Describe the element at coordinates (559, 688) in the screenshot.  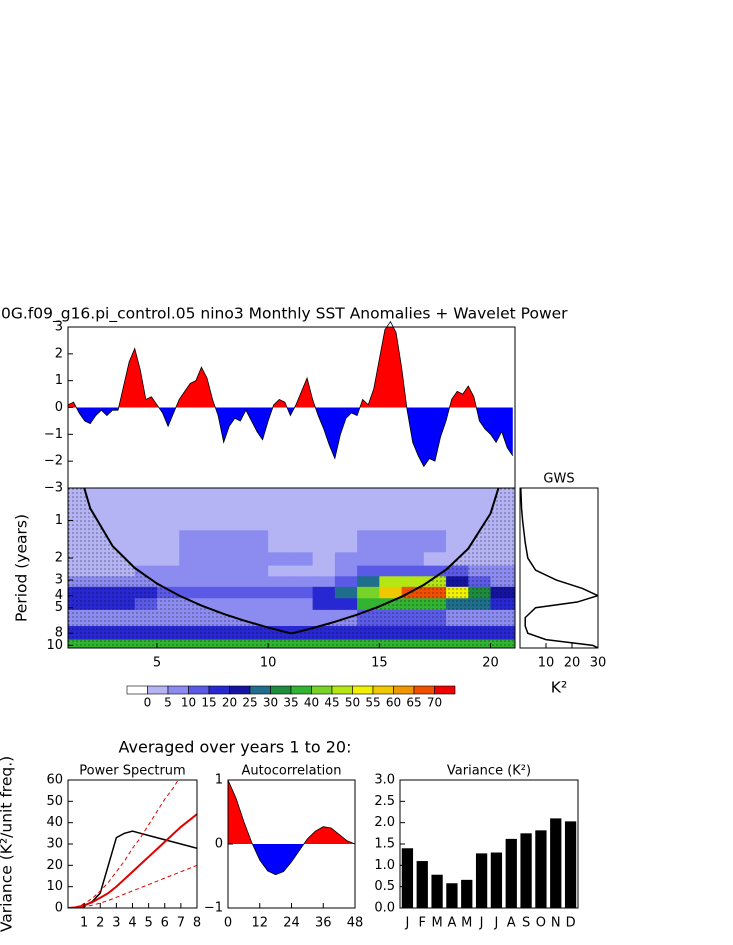
I see `x-axis-label: K²` at that location.